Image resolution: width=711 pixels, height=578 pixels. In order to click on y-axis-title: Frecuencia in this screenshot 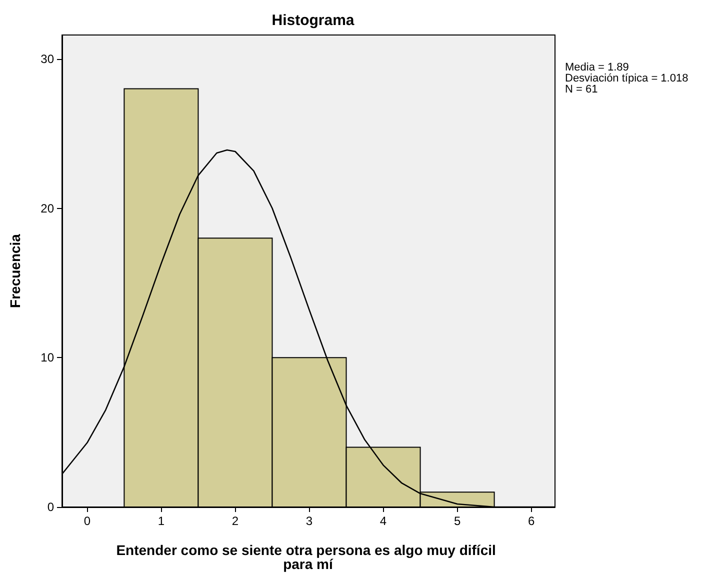, I will do `click(15, 271)`.